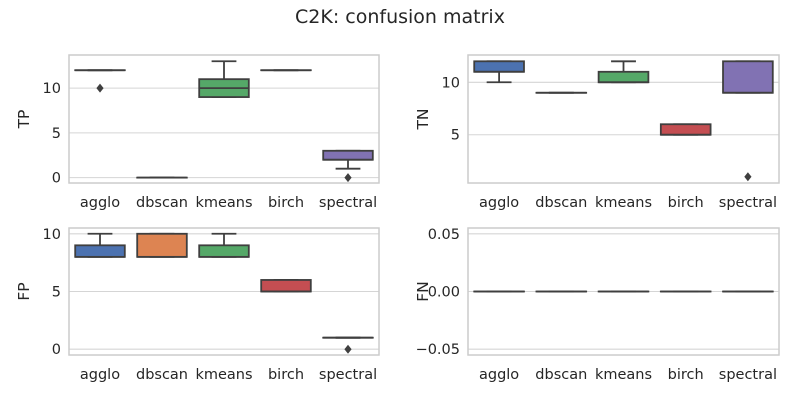 The height and width of the screenshot is (400, 800). I want to click on figure-title: C2K: confusion matrix, so click(400, 17).